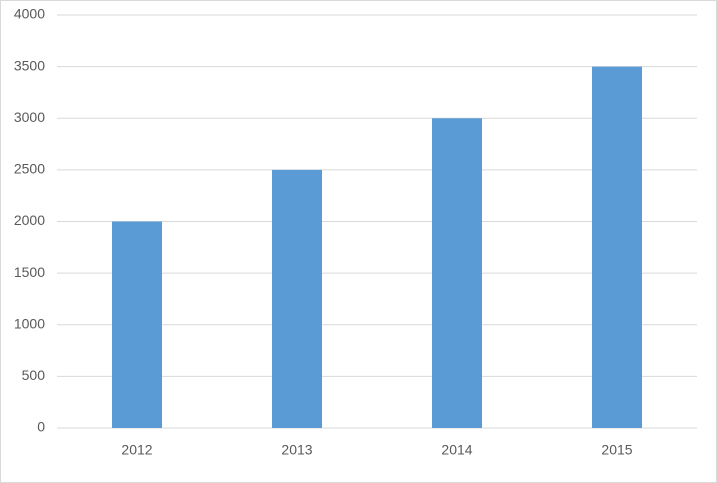 The width and height of the screenshot is (717, 483). Describe the element at coordinates (29, 65) in the screenshot. I see `y-tick-label: 3500` at that location.